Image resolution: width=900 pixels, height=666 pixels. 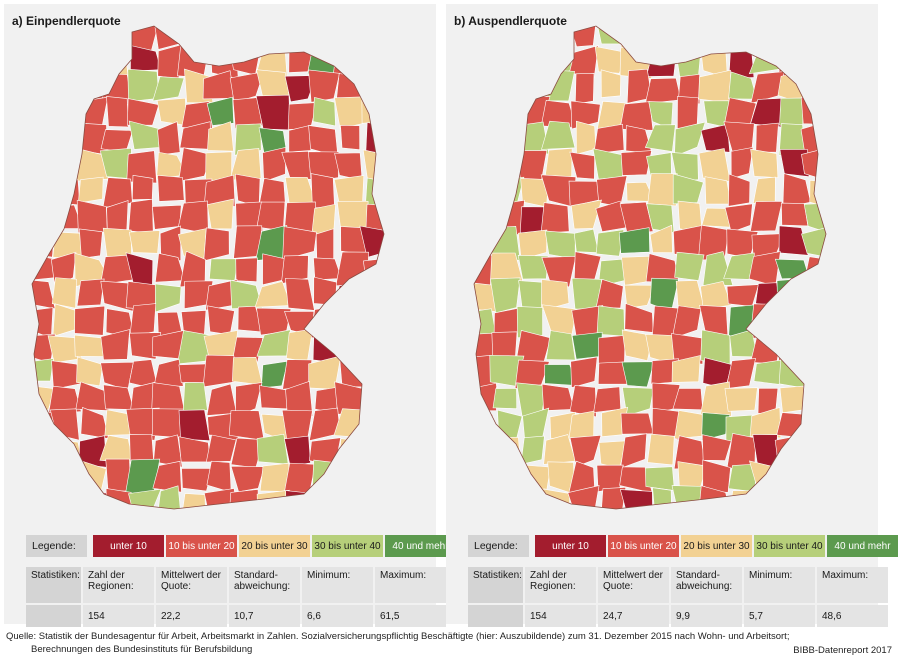 I want to click on stats-label: Statistiken:, so click(x=495, y=585).